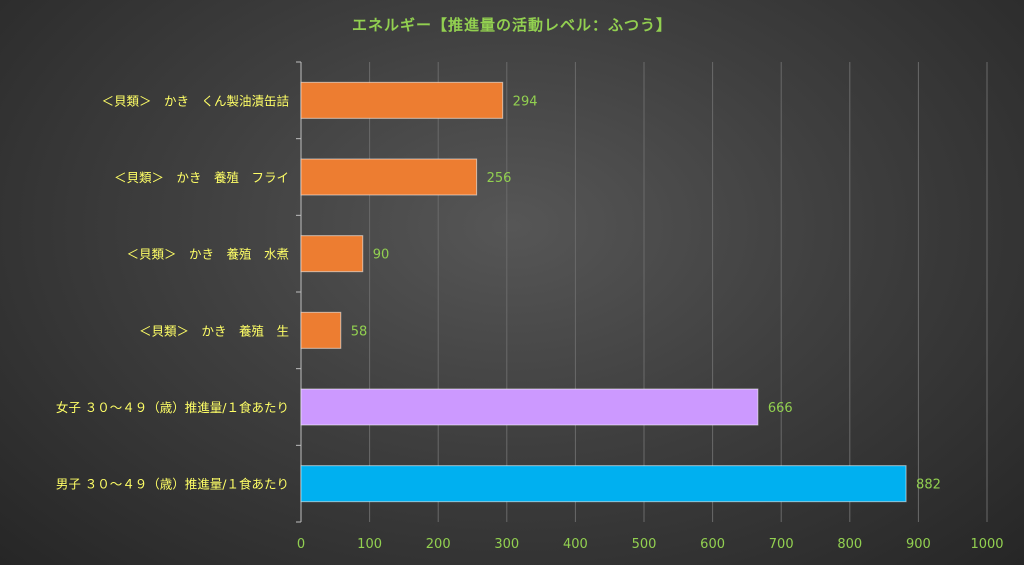  I want to click on x-tick-label: 500, so click(644, 544).